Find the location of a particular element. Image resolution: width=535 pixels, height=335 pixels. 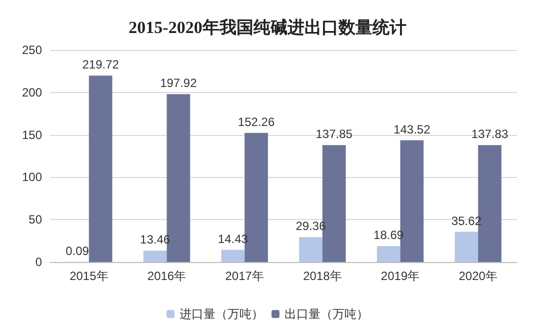

x-tick-label: 2016年 is located at coordinates (166, 276).